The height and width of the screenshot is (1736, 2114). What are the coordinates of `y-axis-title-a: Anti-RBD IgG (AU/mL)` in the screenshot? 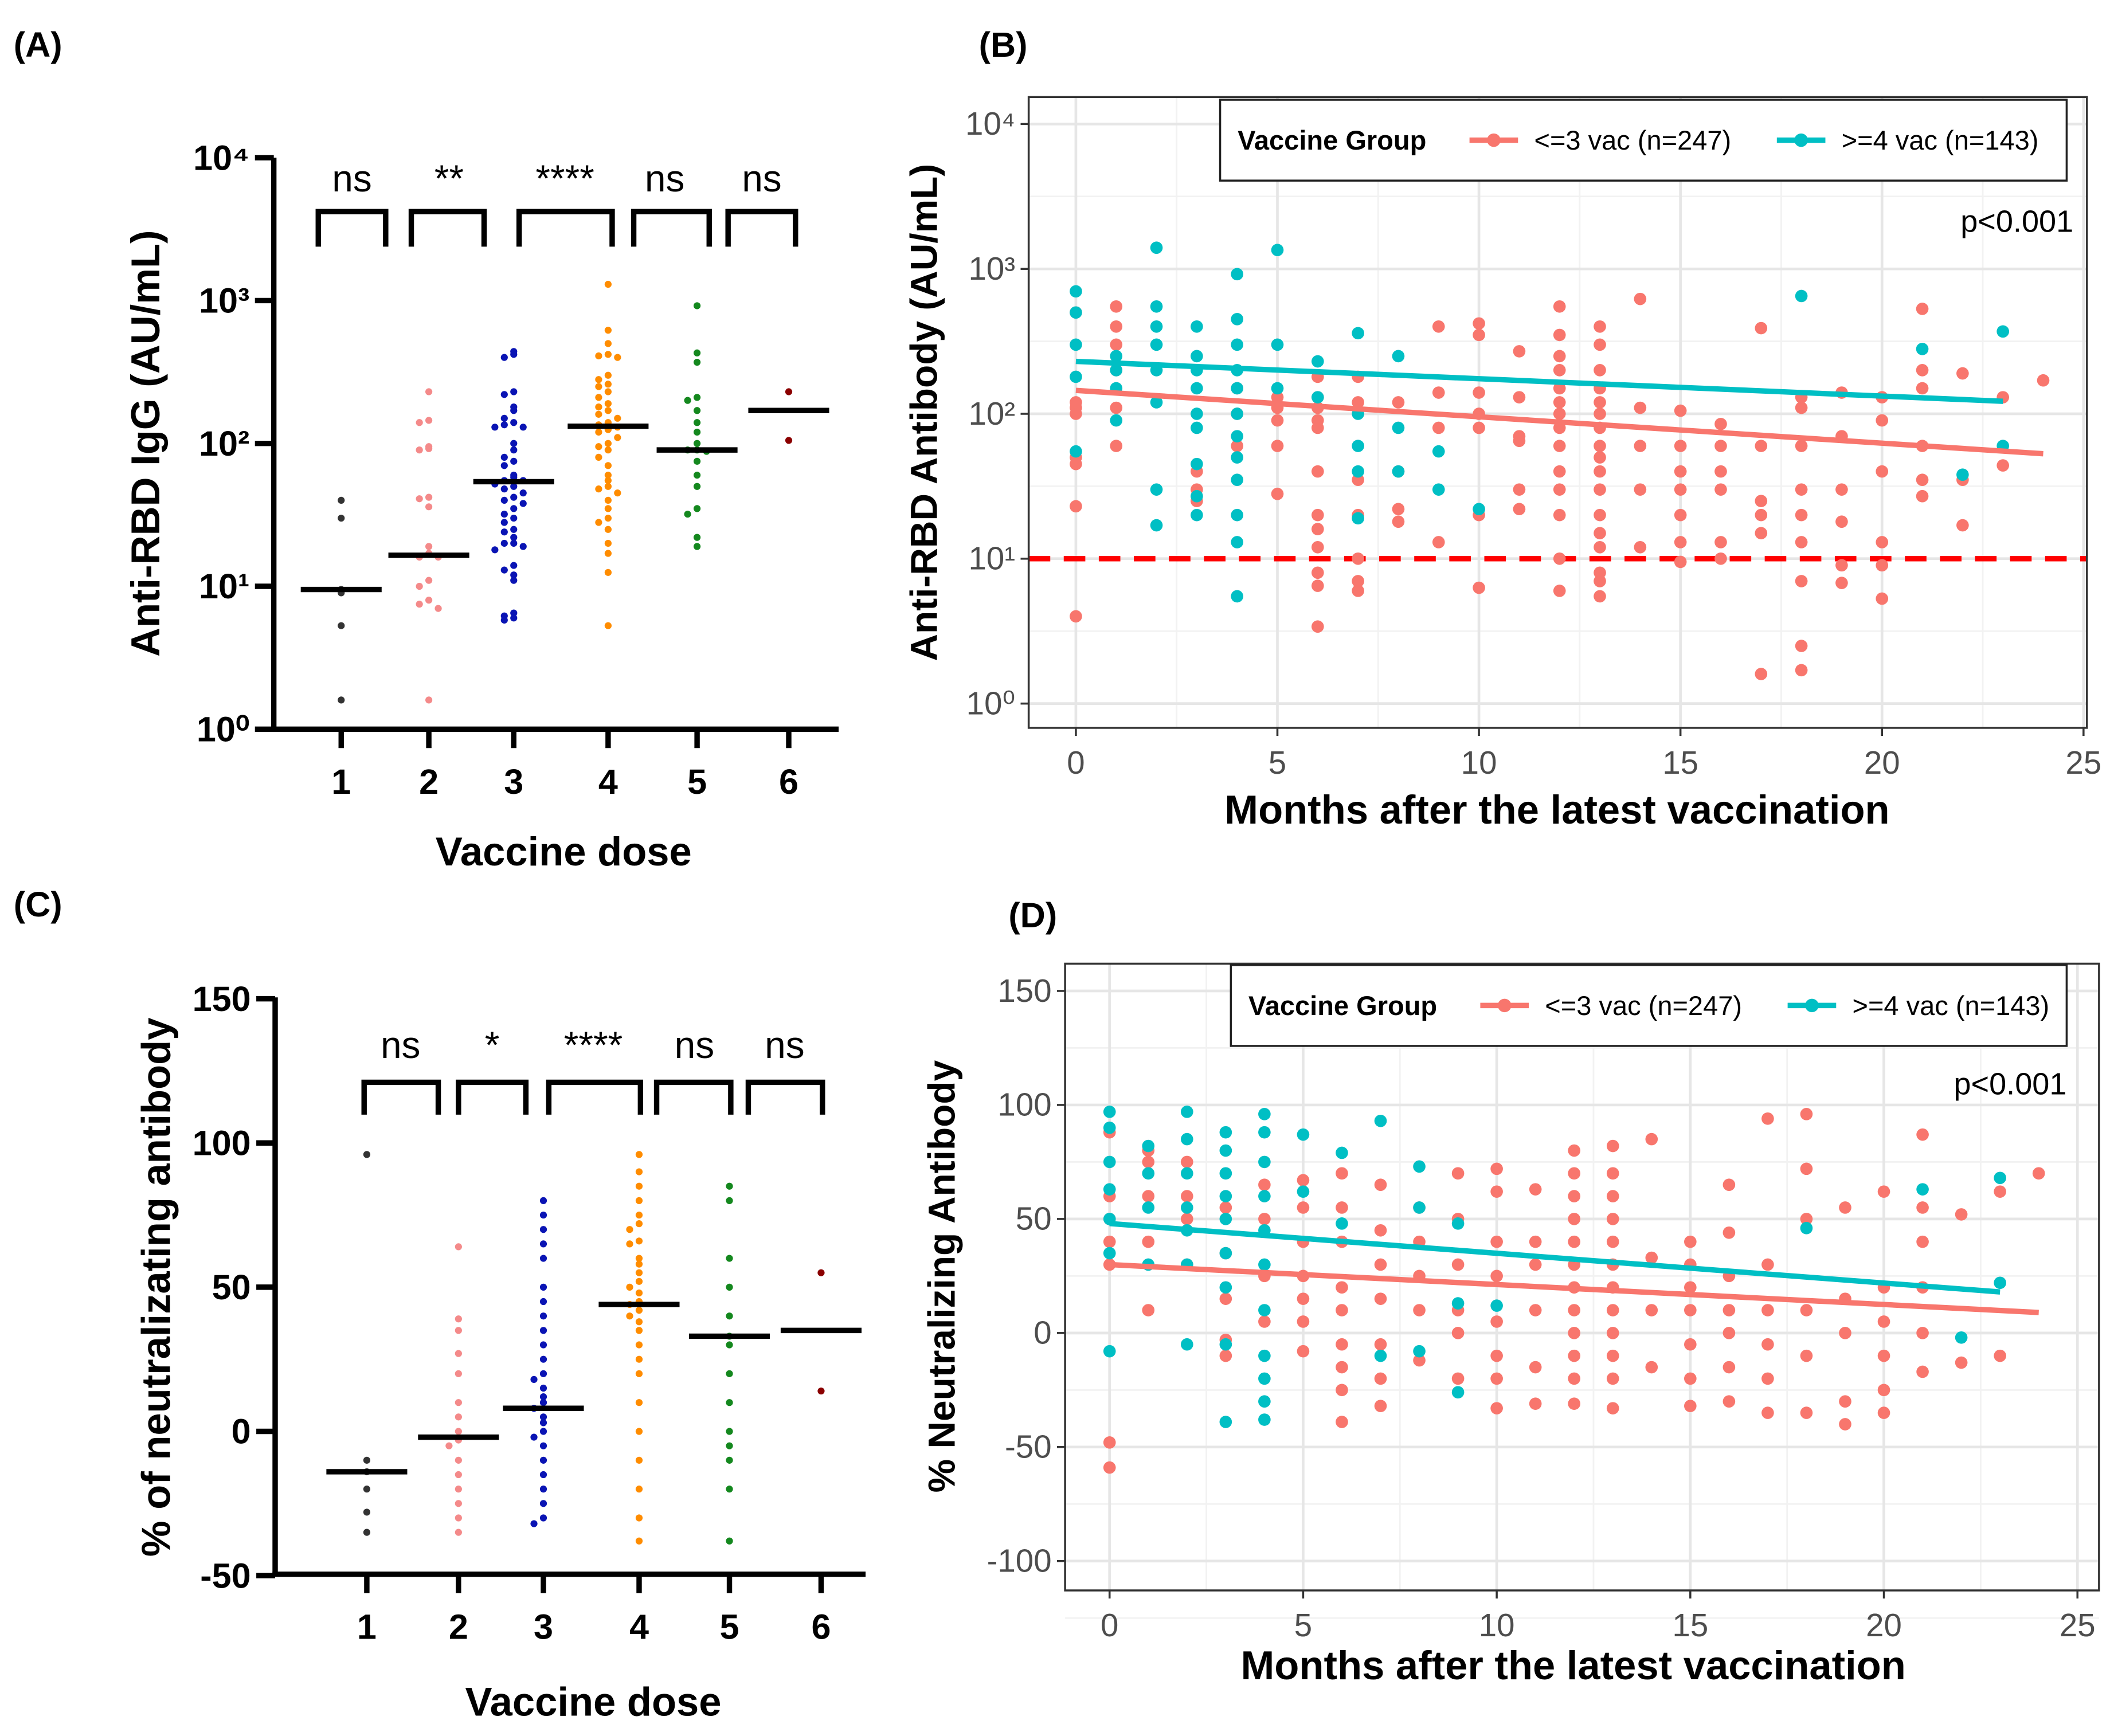 It's located at (145, 443).